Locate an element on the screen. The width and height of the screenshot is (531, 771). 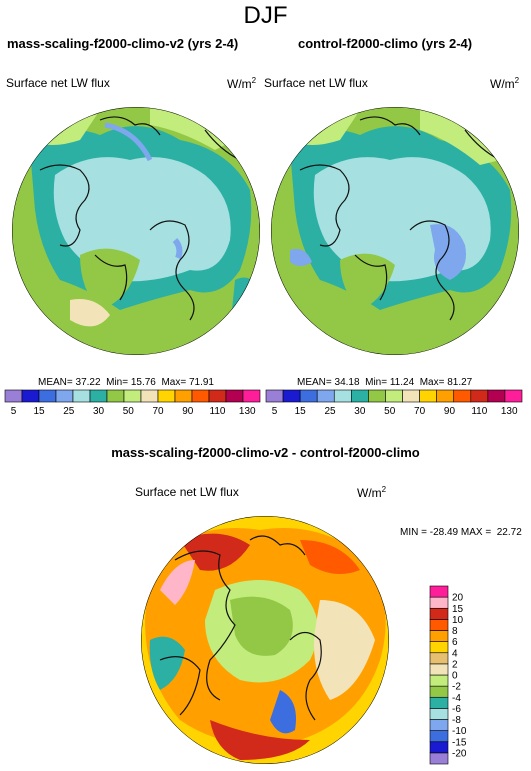
panel-2-colorbar-tick-label: 5 is located at coordinates (275, 411).